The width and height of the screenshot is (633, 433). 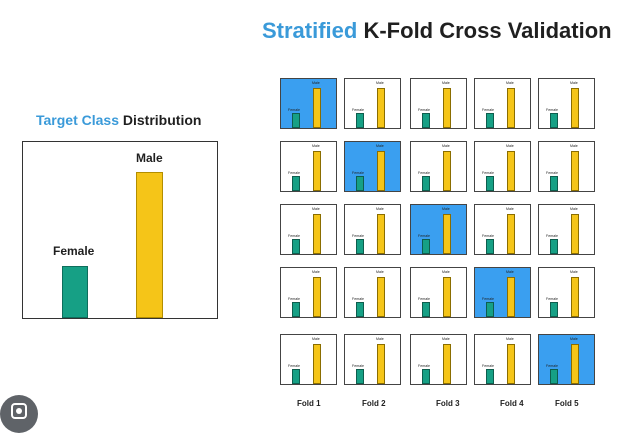 I want to click on distribution-title-highlight: Target Class, so click(x=77, y=120).